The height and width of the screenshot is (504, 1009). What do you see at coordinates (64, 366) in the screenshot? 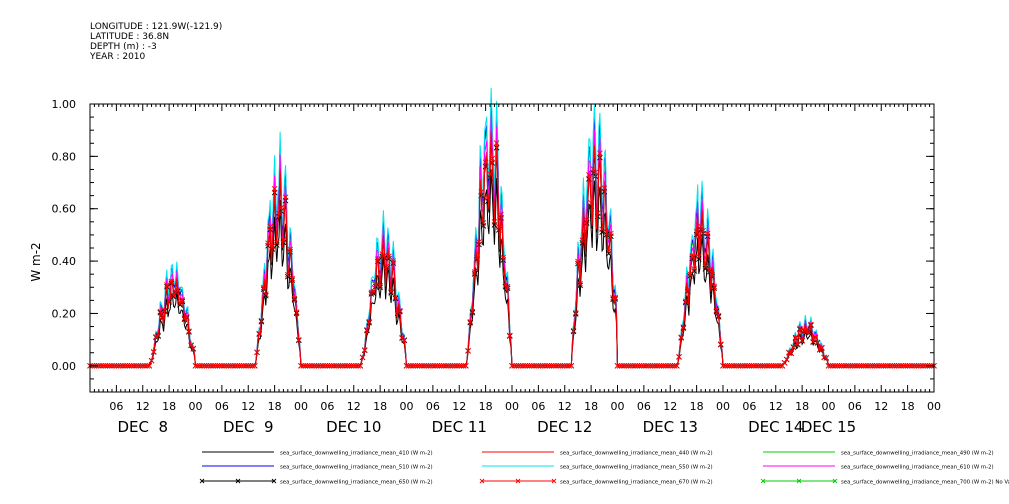
I see `y-tick-label: 0.00` at bounding box center [64, 366].